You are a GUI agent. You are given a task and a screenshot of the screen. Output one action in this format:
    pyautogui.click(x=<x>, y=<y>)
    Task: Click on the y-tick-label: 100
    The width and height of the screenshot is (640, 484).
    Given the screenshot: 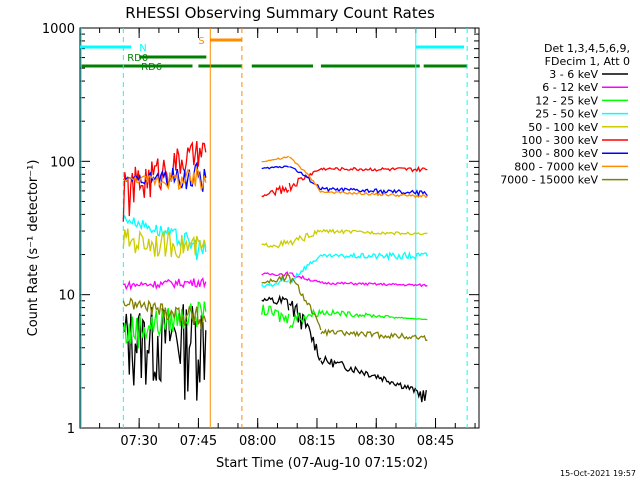 What is the action you would take?
    pyautogui.click(x=62, y=162)
    